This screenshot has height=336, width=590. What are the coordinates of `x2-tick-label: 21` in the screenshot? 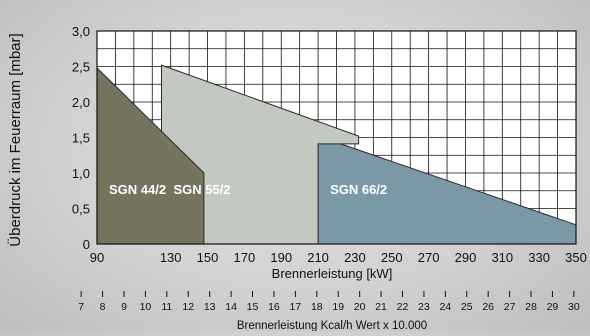 It's located at (381, 307).